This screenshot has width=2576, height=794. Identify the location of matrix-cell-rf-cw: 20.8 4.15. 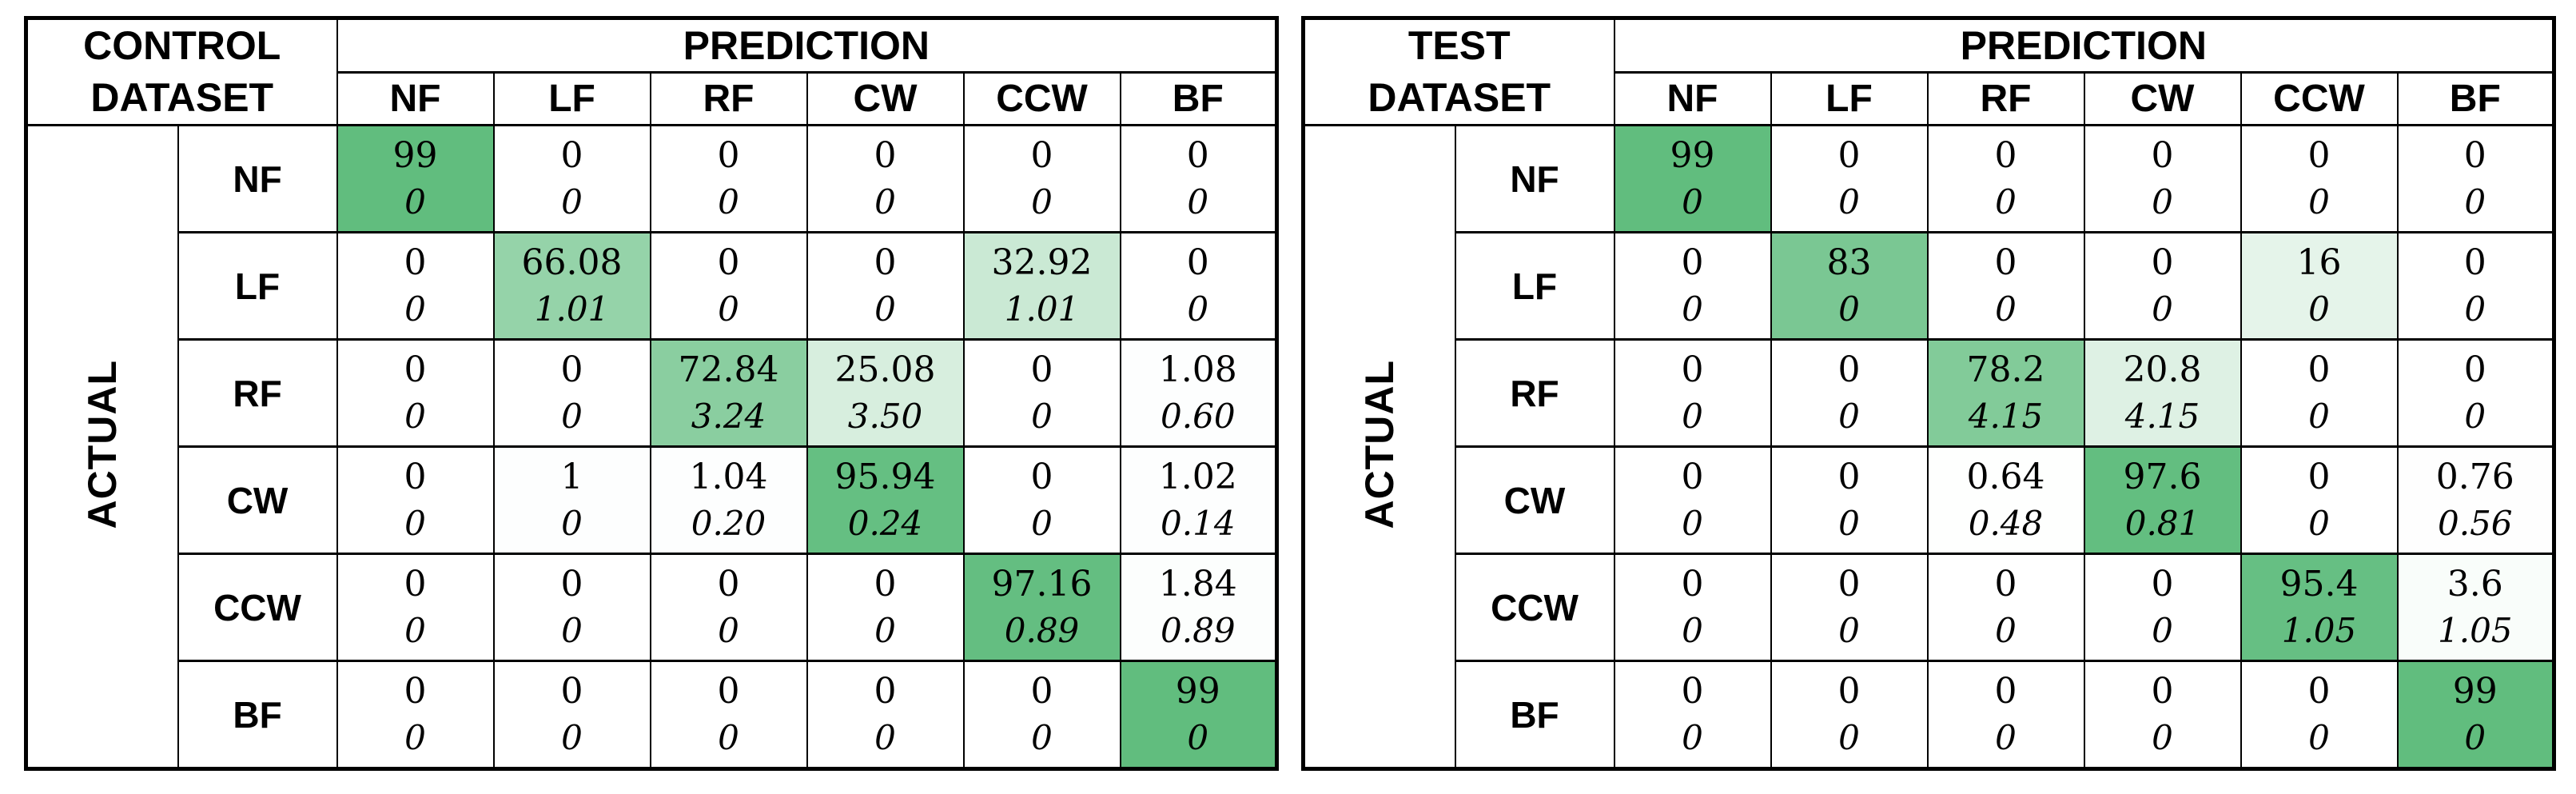
(2162, 393).